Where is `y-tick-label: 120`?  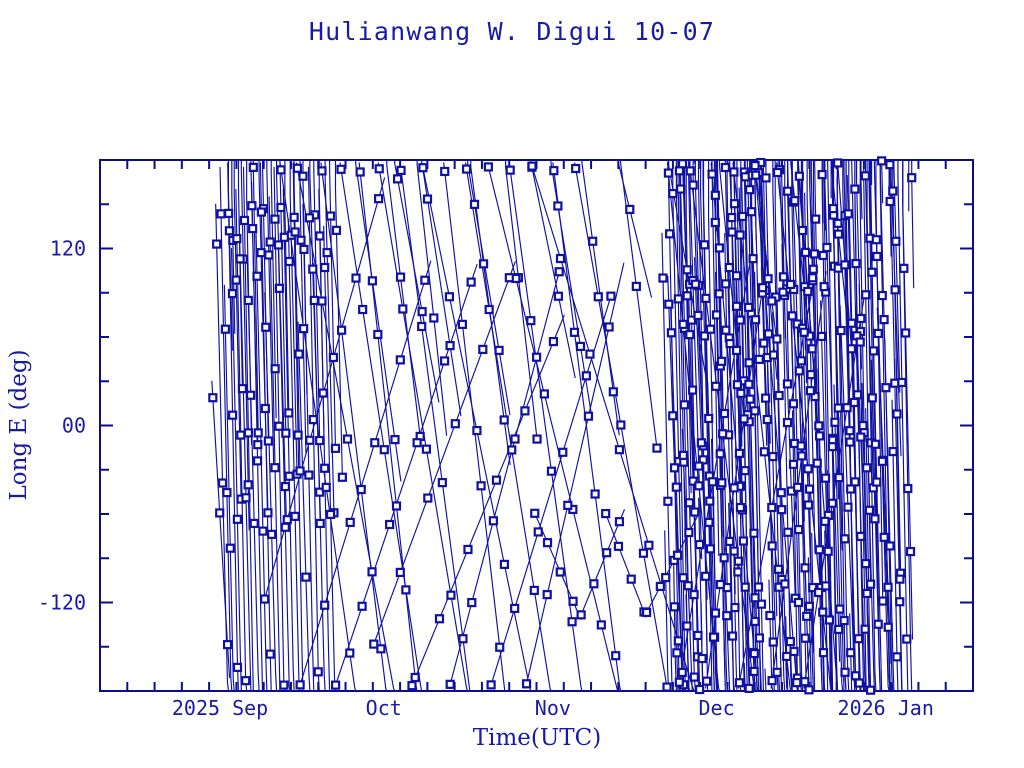 y-tick-label: 120 is located at coordinates (68, 249).